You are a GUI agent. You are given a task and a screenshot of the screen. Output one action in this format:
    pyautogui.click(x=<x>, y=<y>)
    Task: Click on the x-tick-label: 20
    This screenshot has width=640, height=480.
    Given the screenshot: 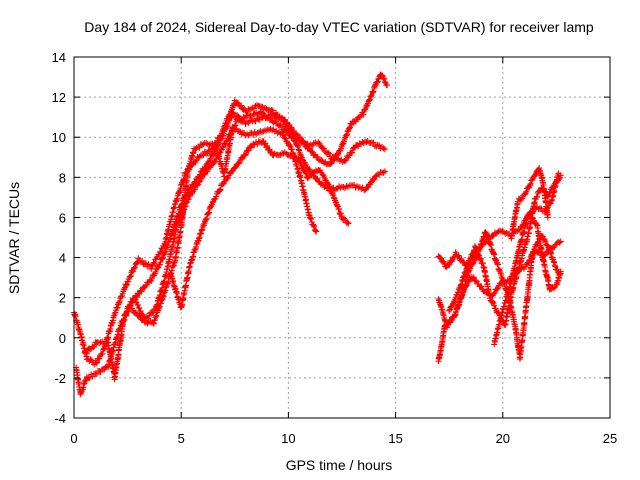 What is the action you would take?
    pyautogui.click(x=503, y=438)
    